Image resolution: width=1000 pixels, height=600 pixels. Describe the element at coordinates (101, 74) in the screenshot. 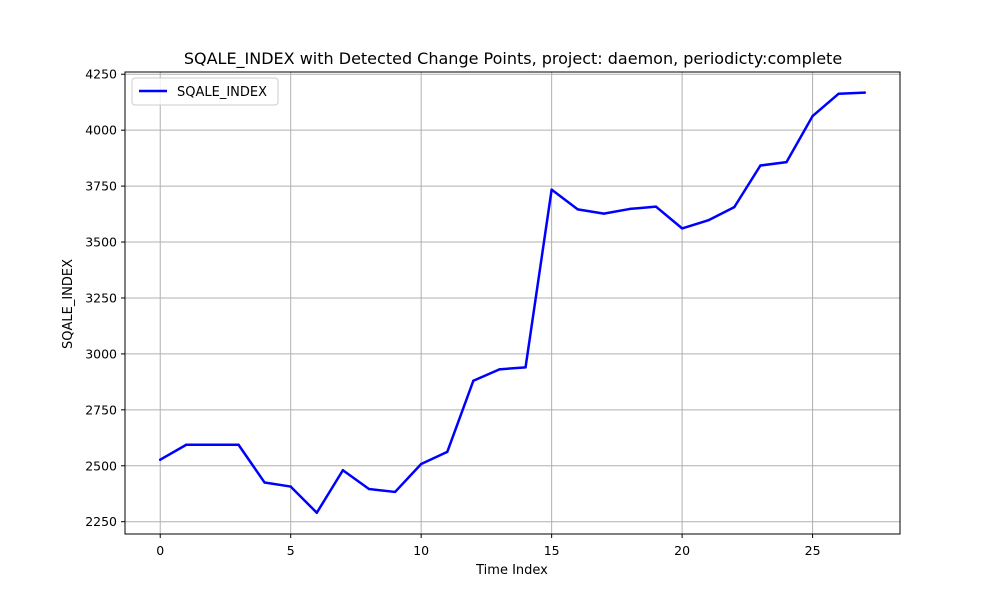

I see `y-tick-label: 4250` at that location.